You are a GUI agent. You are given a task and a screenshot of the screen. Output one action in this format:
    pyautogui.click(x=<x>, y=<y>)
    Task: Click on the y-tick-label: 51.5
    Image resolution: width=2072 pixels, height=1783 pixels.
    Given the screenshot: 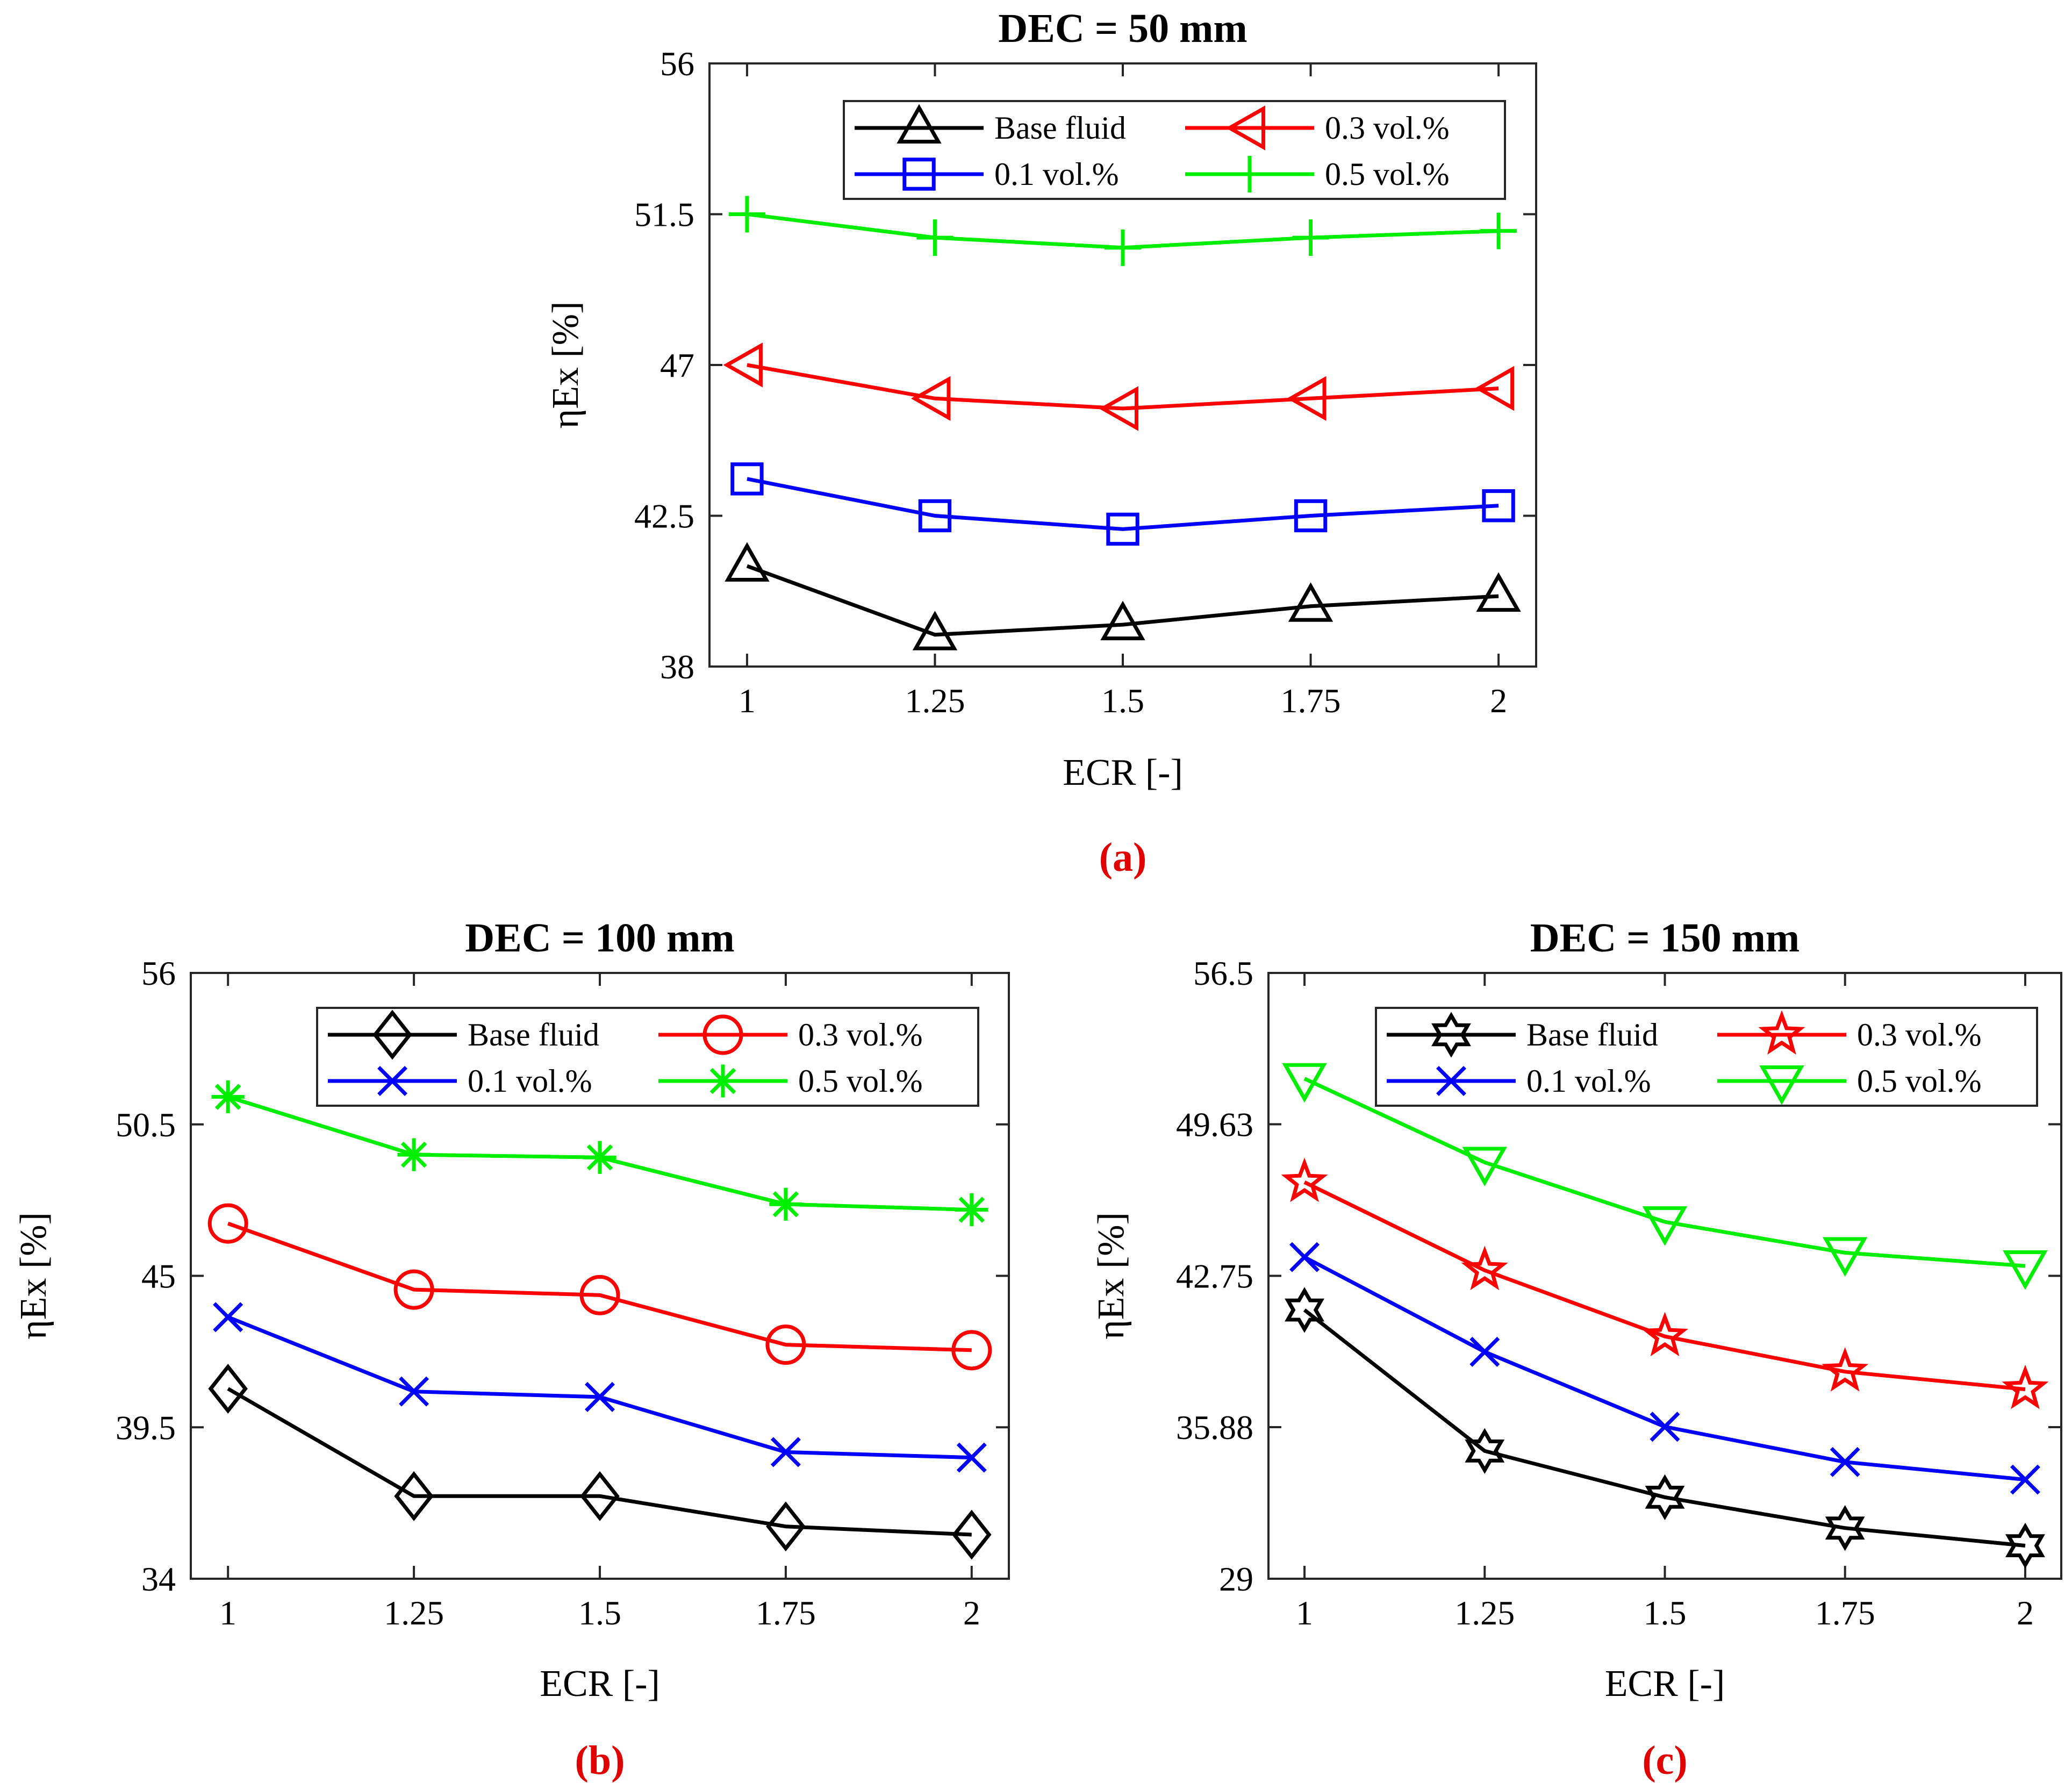 What is the action you would take?
    pyautogui.click(x=664, y=215)
    